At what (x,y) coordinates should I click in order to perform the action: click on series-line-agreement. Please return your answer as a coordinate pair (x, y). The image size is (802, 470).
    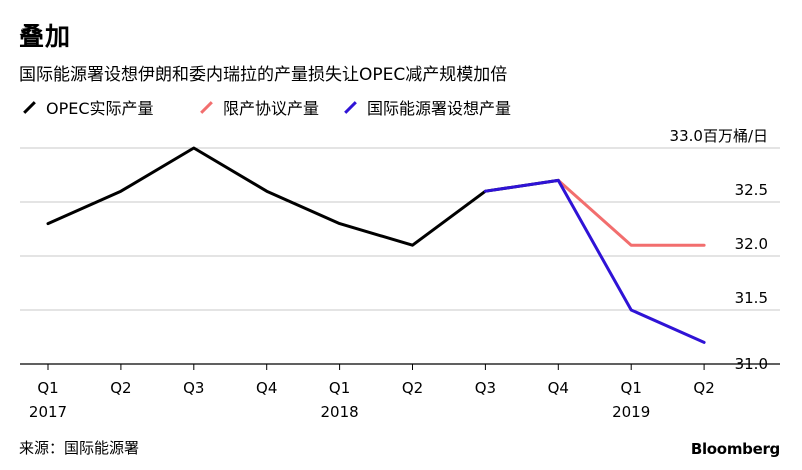
    Looking at the image, I should click on (631, 212).